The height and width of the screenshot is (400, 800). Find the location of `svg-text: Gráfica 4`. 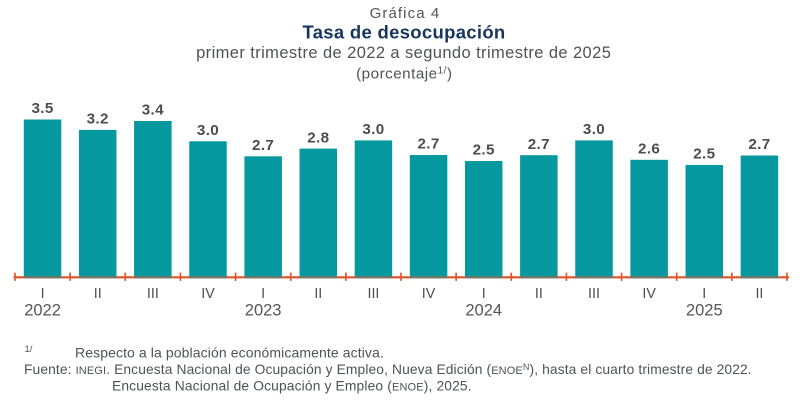

svg-text: Gráfica 4 is located at coordinates (405, 13).